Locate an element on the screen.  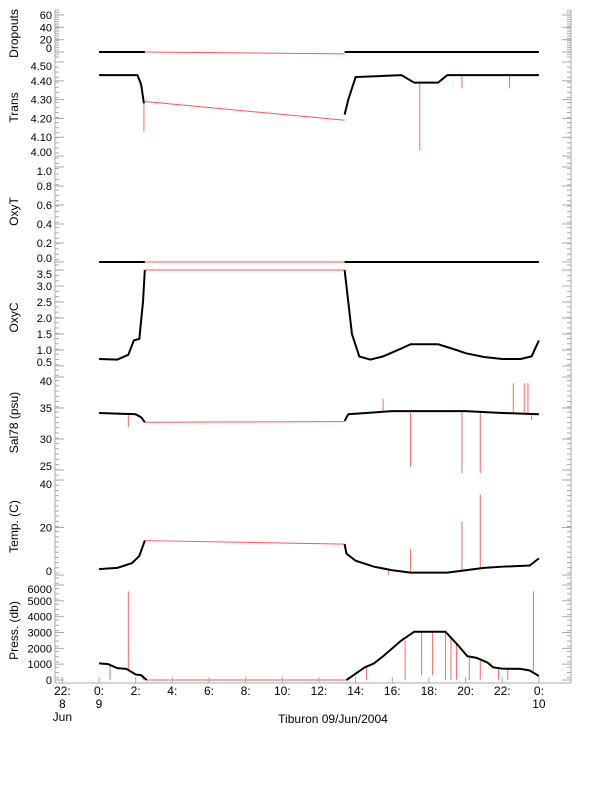
y-tick-label: 3.0 is located at coordinates (44, 287).